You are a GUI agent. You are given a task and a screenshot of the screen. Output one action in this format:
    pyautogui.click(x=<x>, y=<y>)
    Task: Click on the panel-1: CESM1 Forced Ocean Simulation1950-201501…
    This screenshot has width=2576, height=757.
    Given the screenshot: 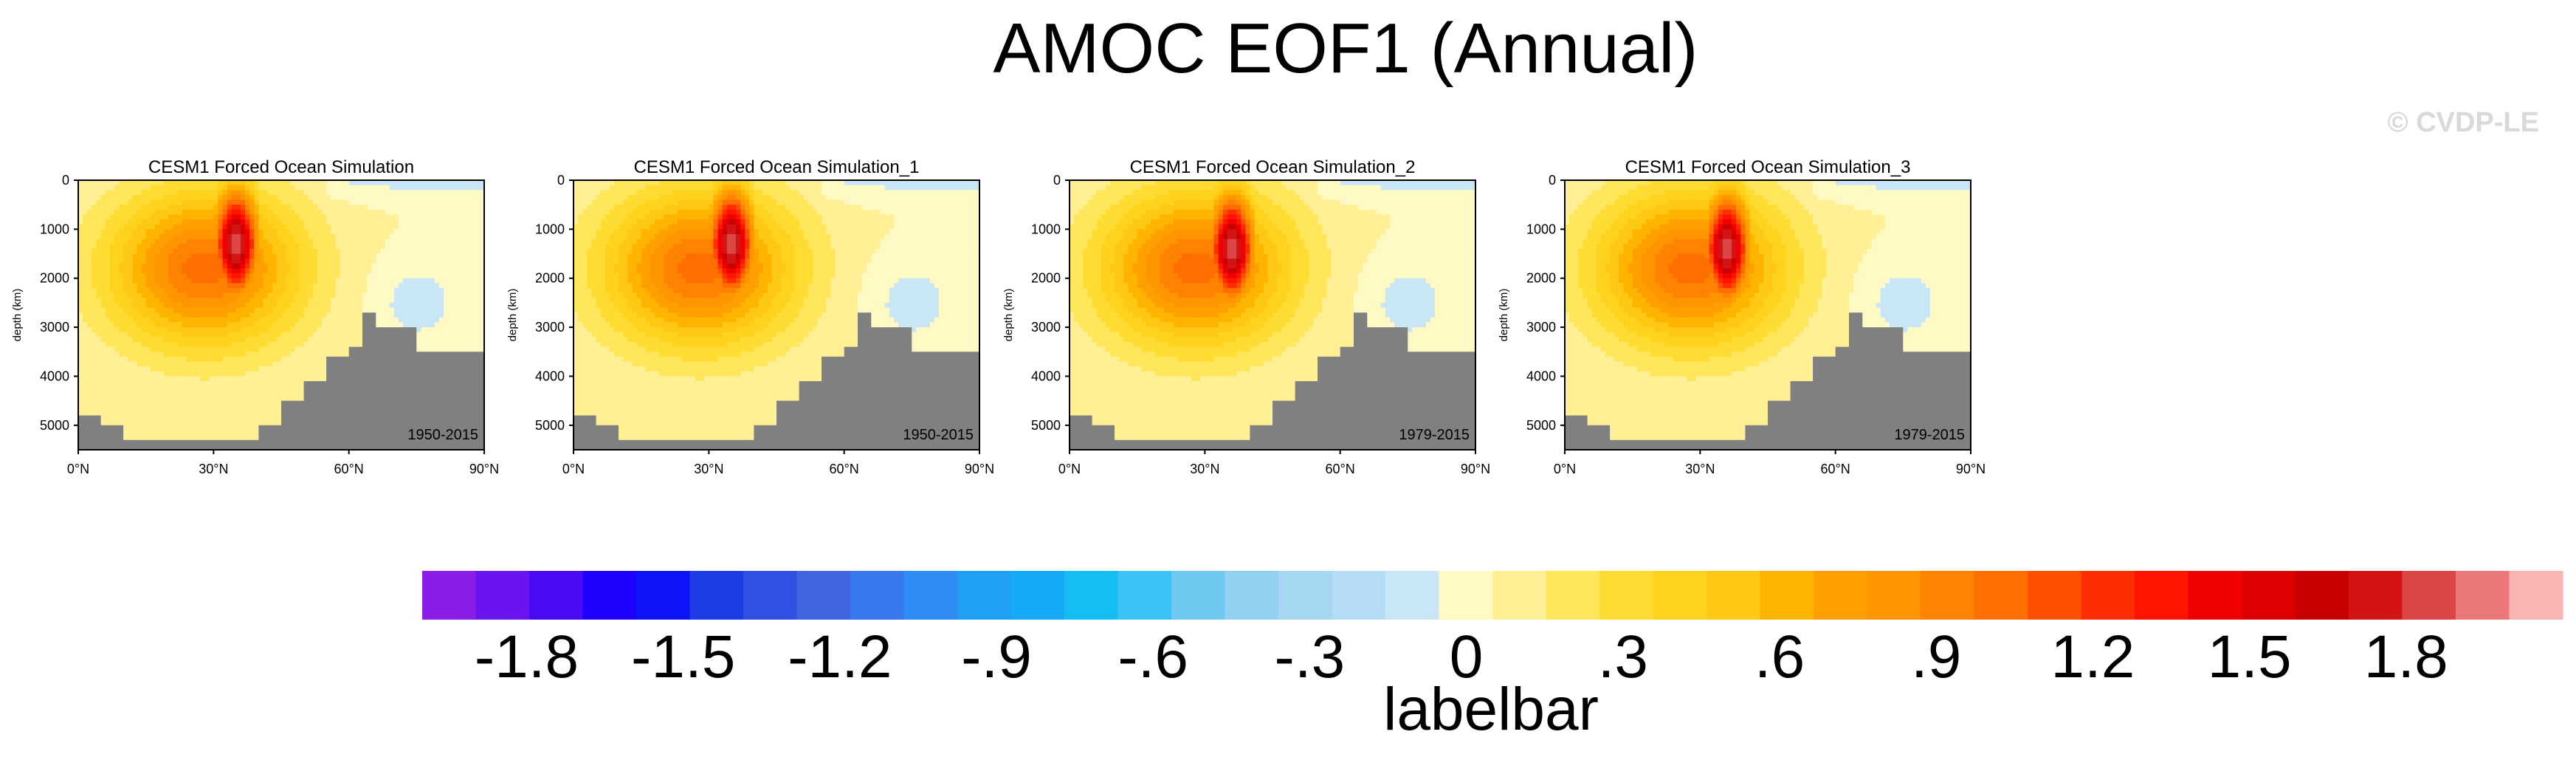 What is the action you would take?
    pyautogui.click(x=255, y=316)
    